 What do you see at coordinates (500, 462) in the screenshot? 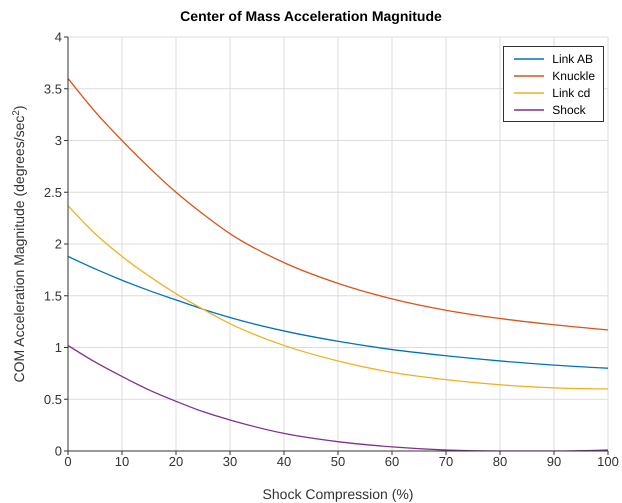
I see `x-tick-label: 80` at bounding box center [500, 462].